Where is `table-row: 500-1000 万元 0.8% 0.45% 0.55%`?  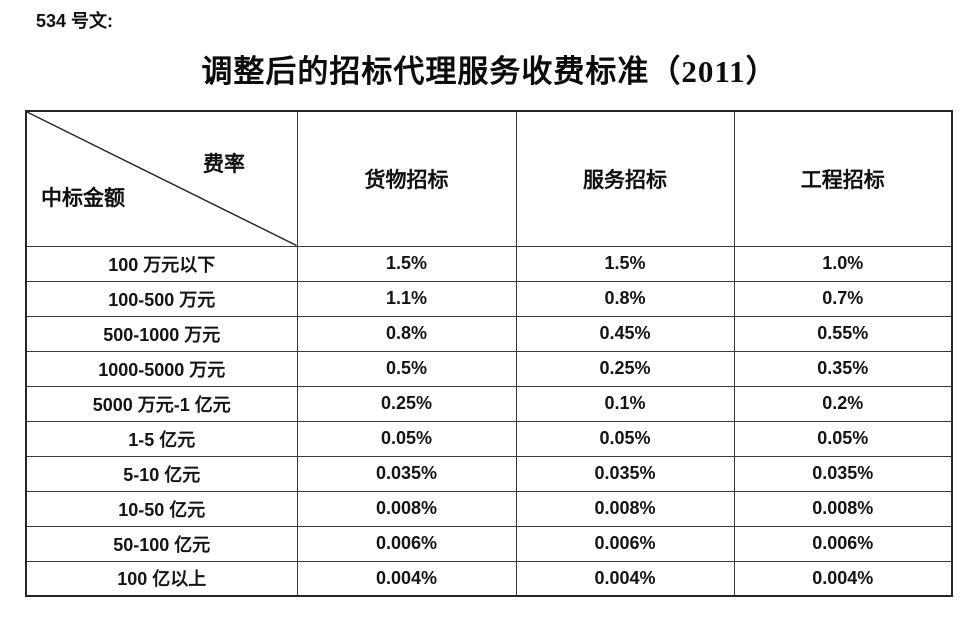 table-row: 500-1000 万元 0.8% 0.45% 0.55% is located at coordinates (489, 333).